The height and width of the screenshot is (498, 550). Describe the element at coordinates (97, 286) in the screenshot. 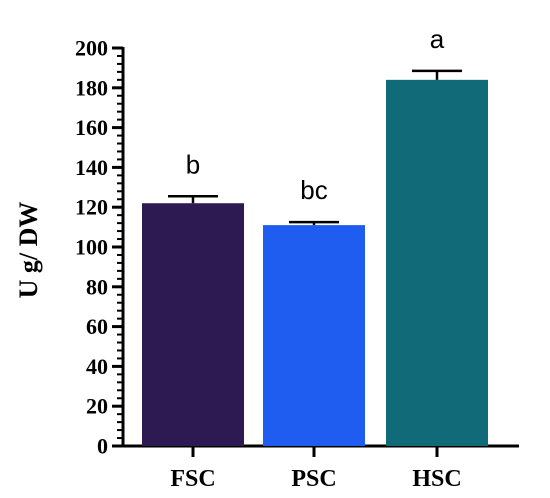

I see `y-tick-label: 80` at that location.